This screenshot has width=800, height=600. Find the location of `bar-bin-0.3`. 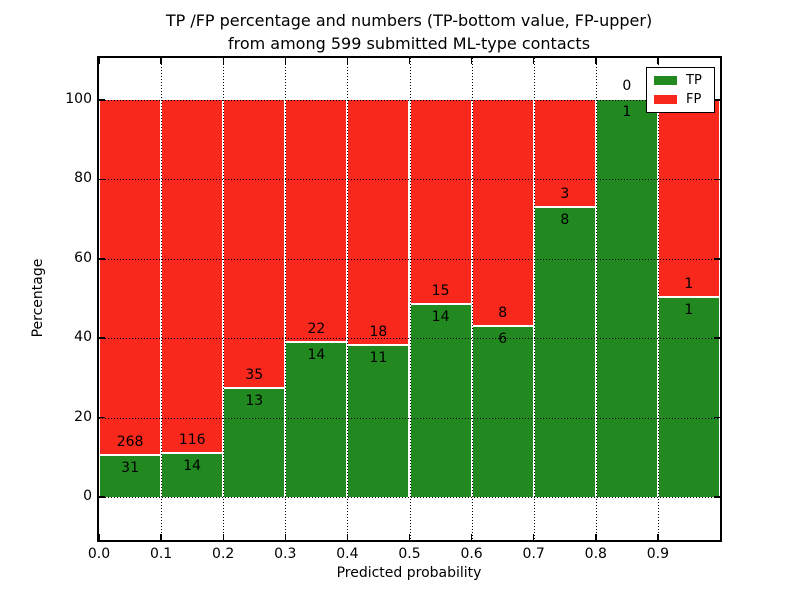

bar-bin-0.3 is located at coordinates (316, 298).